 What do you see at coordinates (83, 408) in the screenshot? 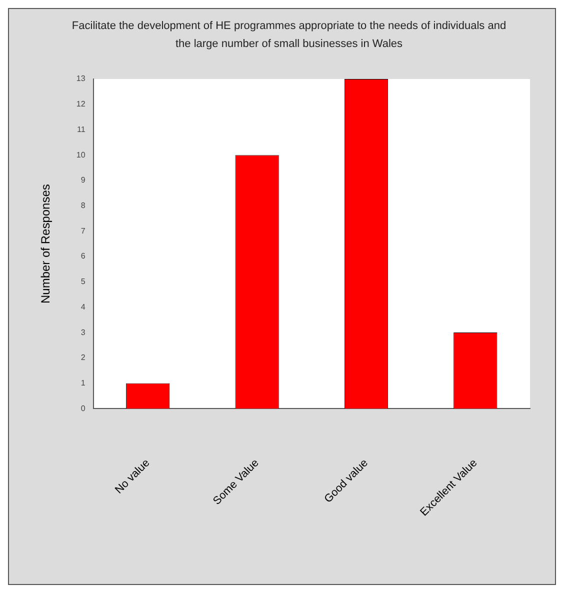
I see `y-tick-label: 0` at bounding box center [83, 408].